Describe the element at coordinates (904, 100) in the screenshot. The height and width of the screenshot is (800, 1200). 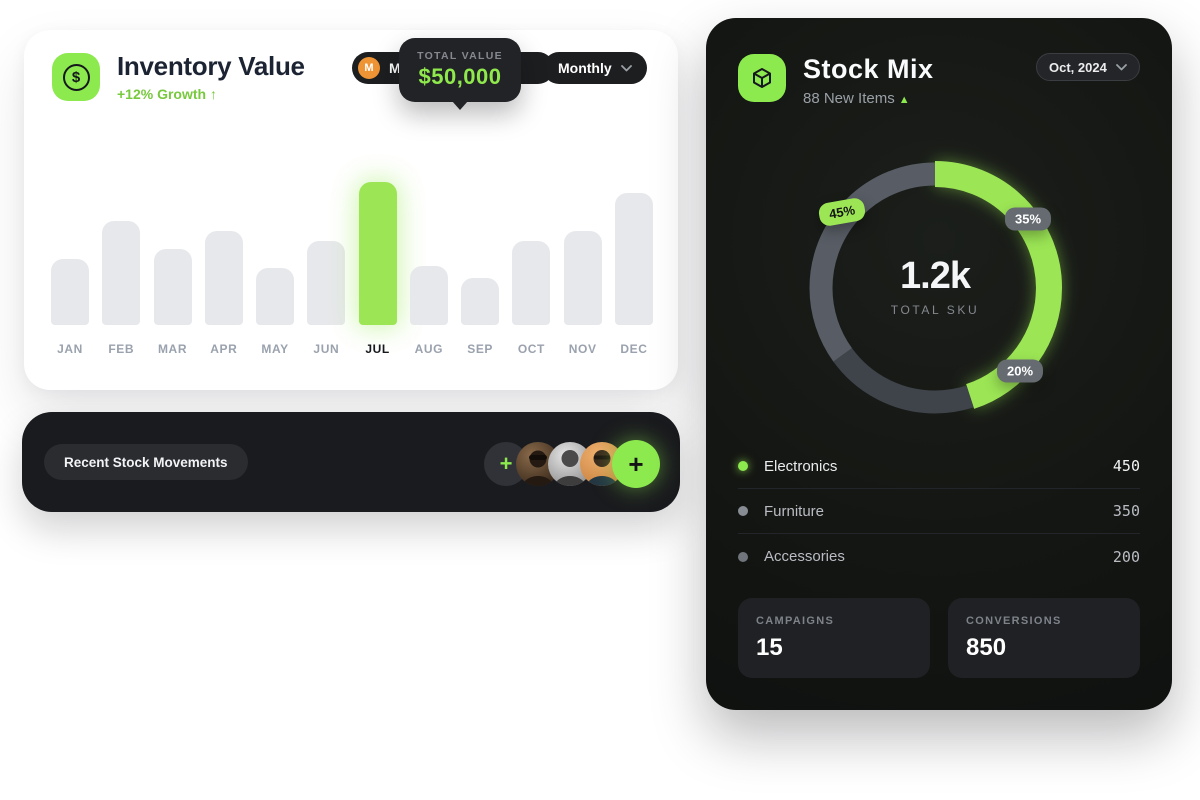
I see `trend-up-icon: ▲` at that location.